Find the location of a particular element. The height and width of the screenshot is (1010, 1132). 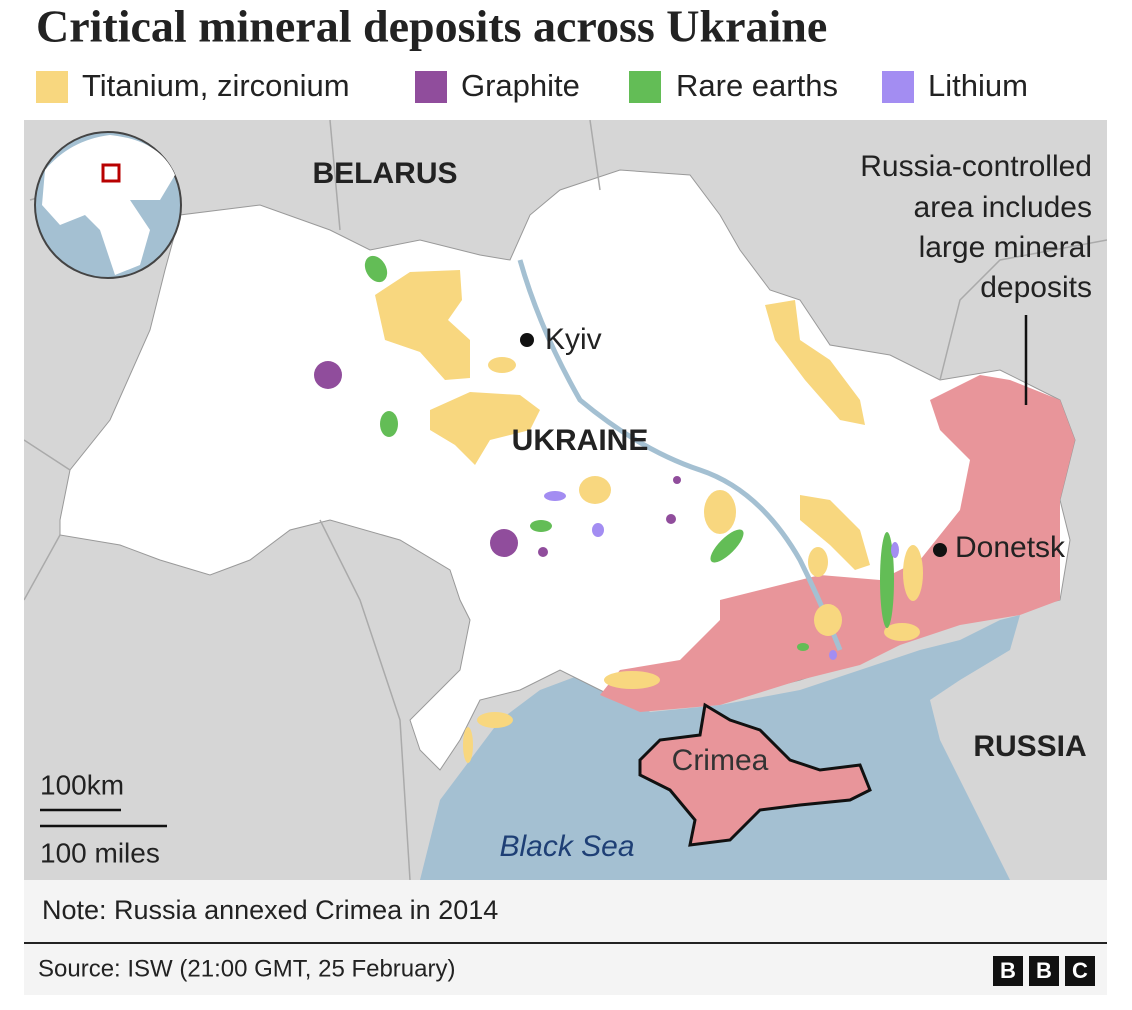

note-band is located at coordinates (565, 911).